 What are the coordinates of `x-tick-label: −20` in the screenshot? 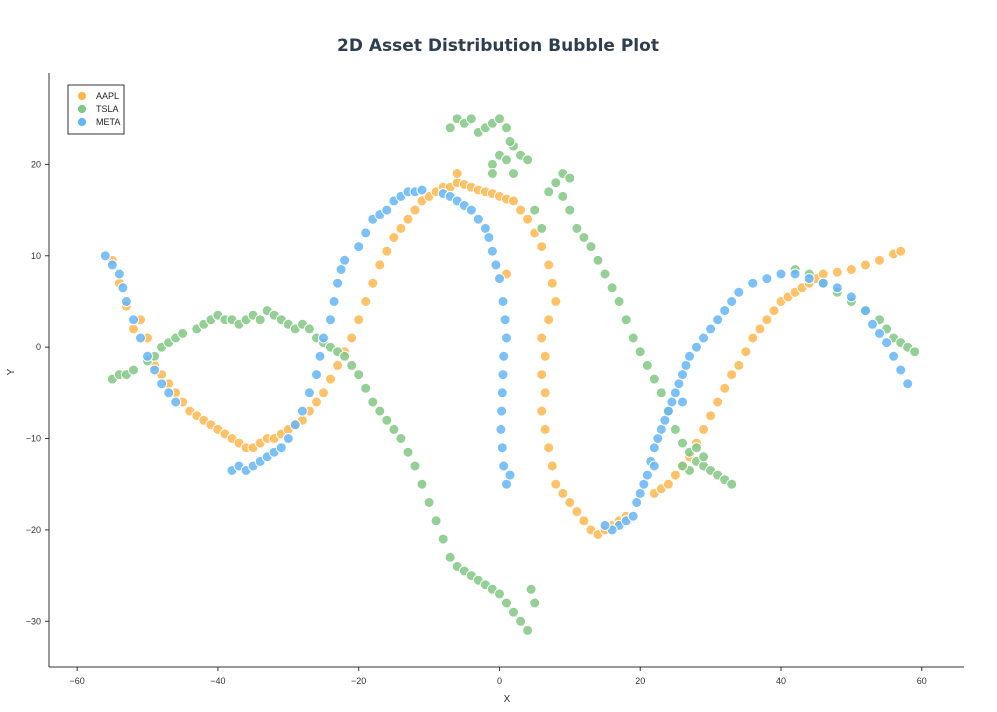 It's located at (358, 681).